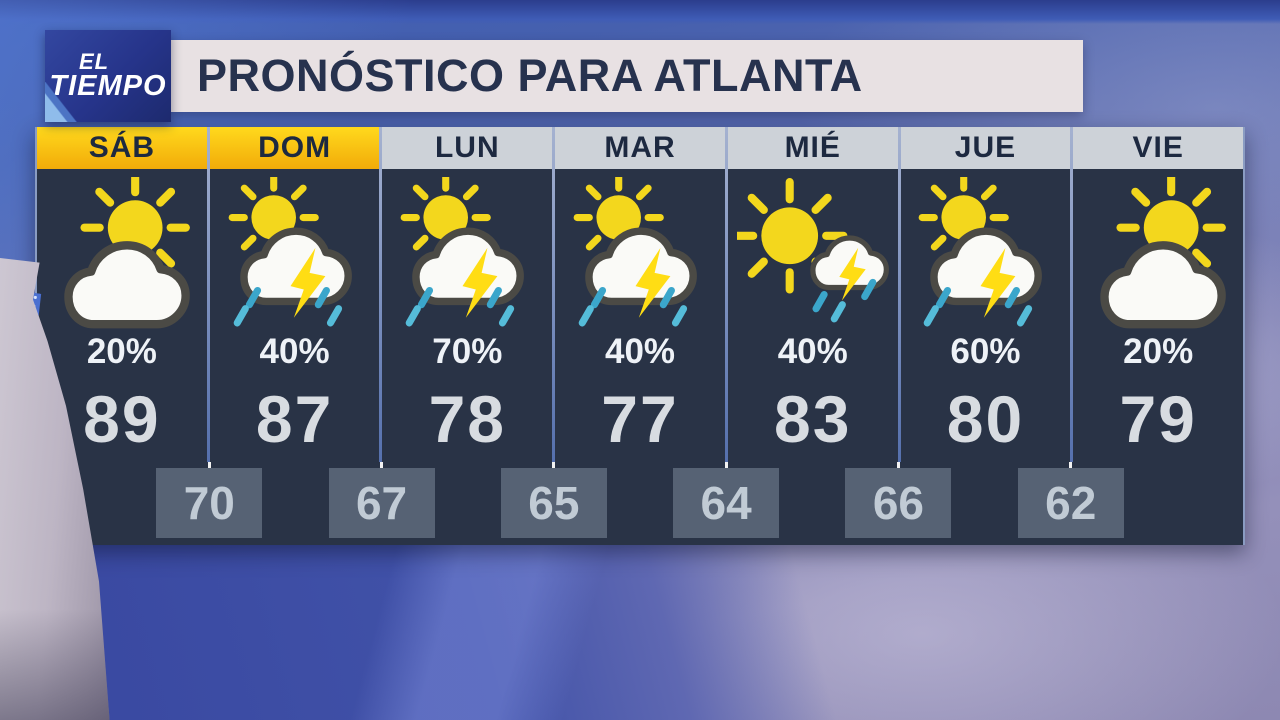  Describe the element at coordinates (1158, 148) in the screenshot. I see `day-label: VIE` at that location.